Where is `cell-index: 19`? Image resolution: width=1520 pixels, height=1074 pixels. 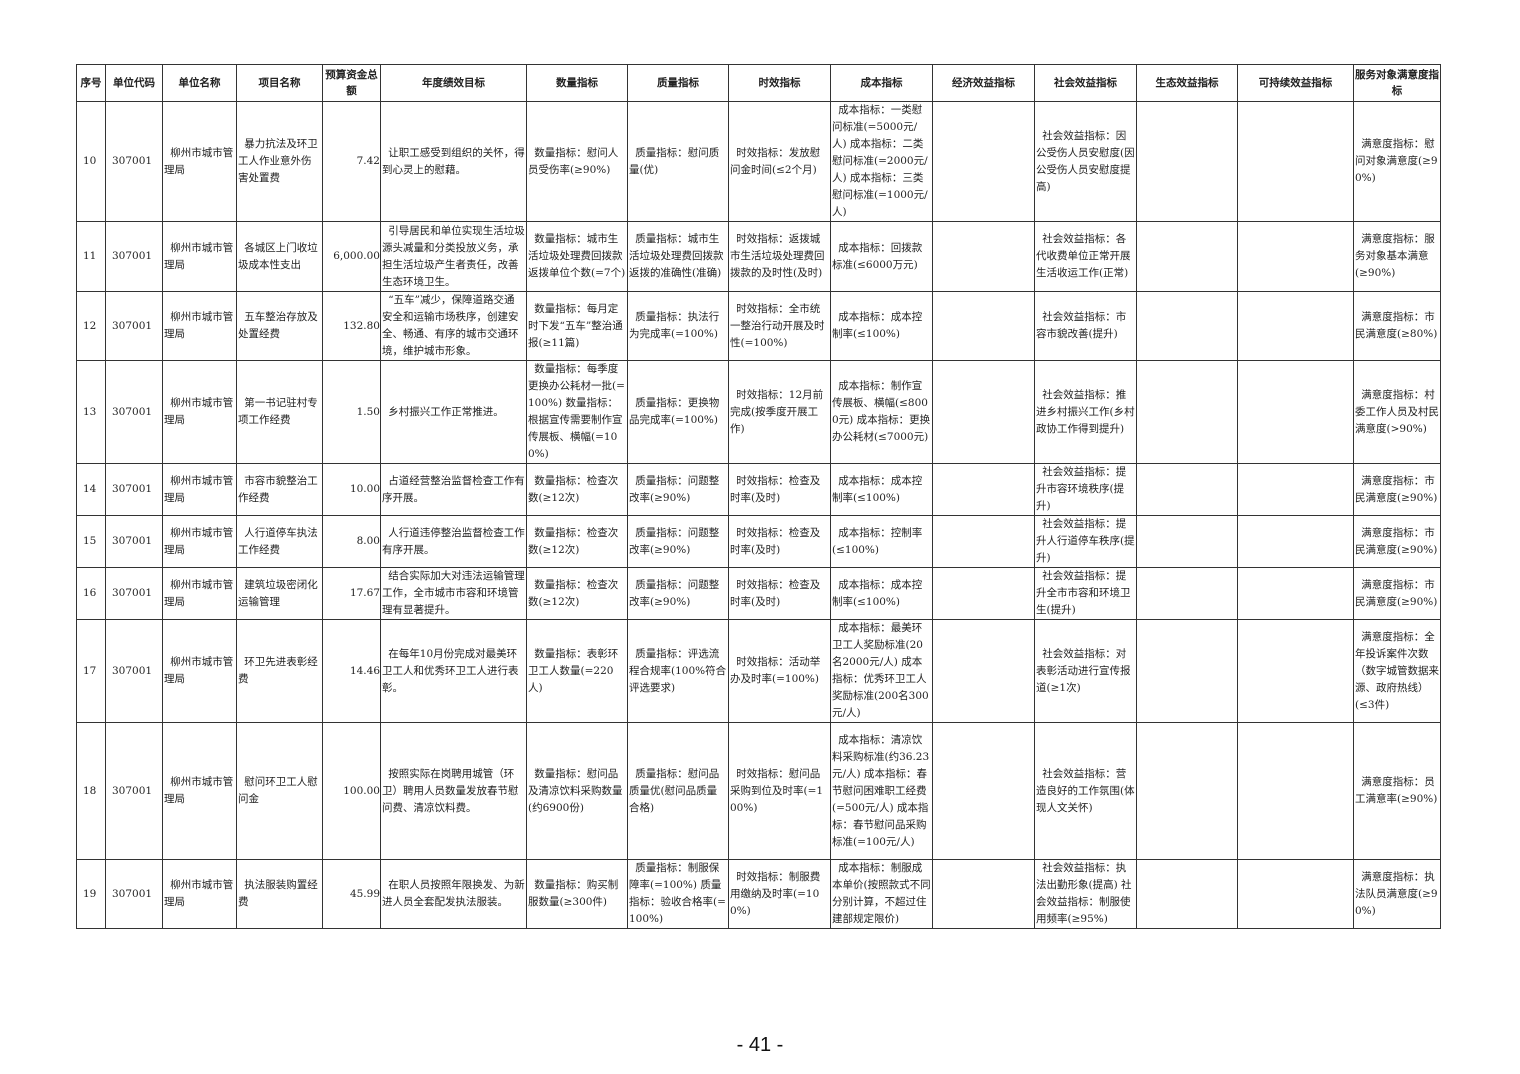
cell-index: 19 is located at coordinates (91, 894).